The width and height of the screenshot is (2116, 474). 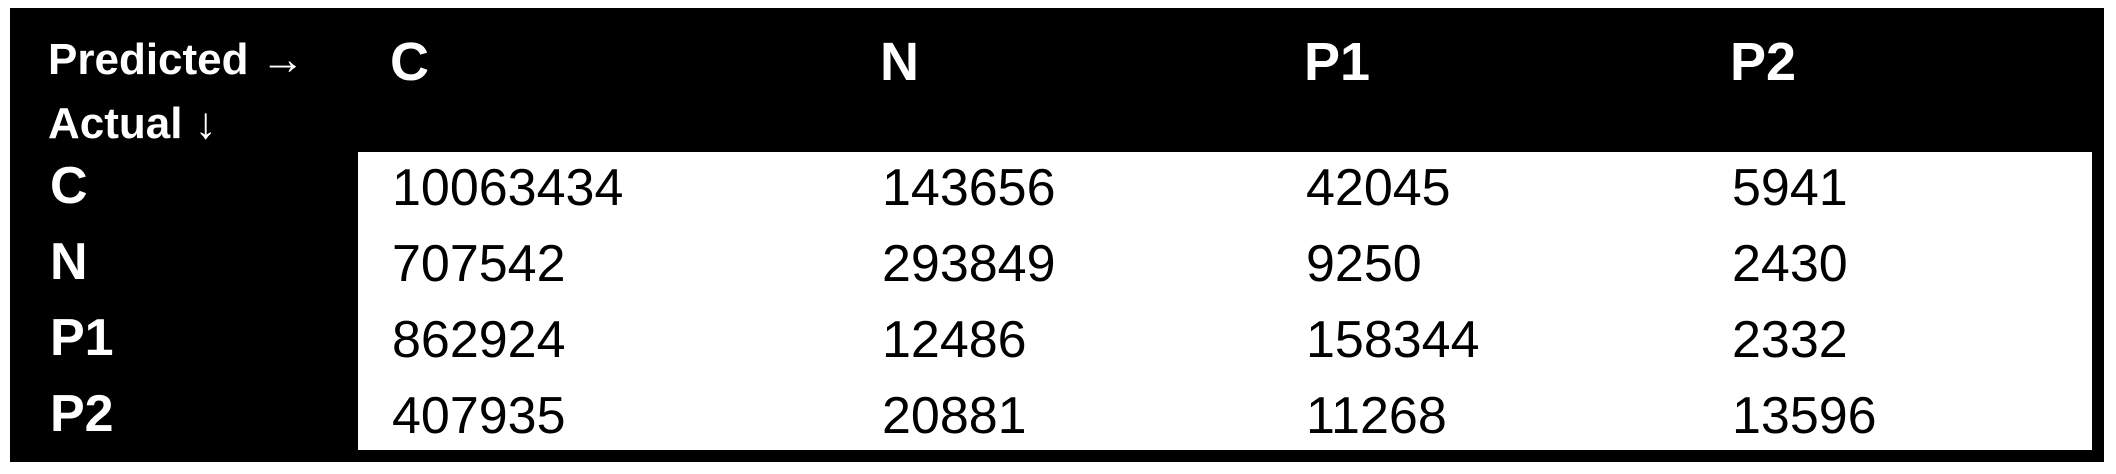 I want to click on cell-p2-c: 407935, so click(x=479, y=416).